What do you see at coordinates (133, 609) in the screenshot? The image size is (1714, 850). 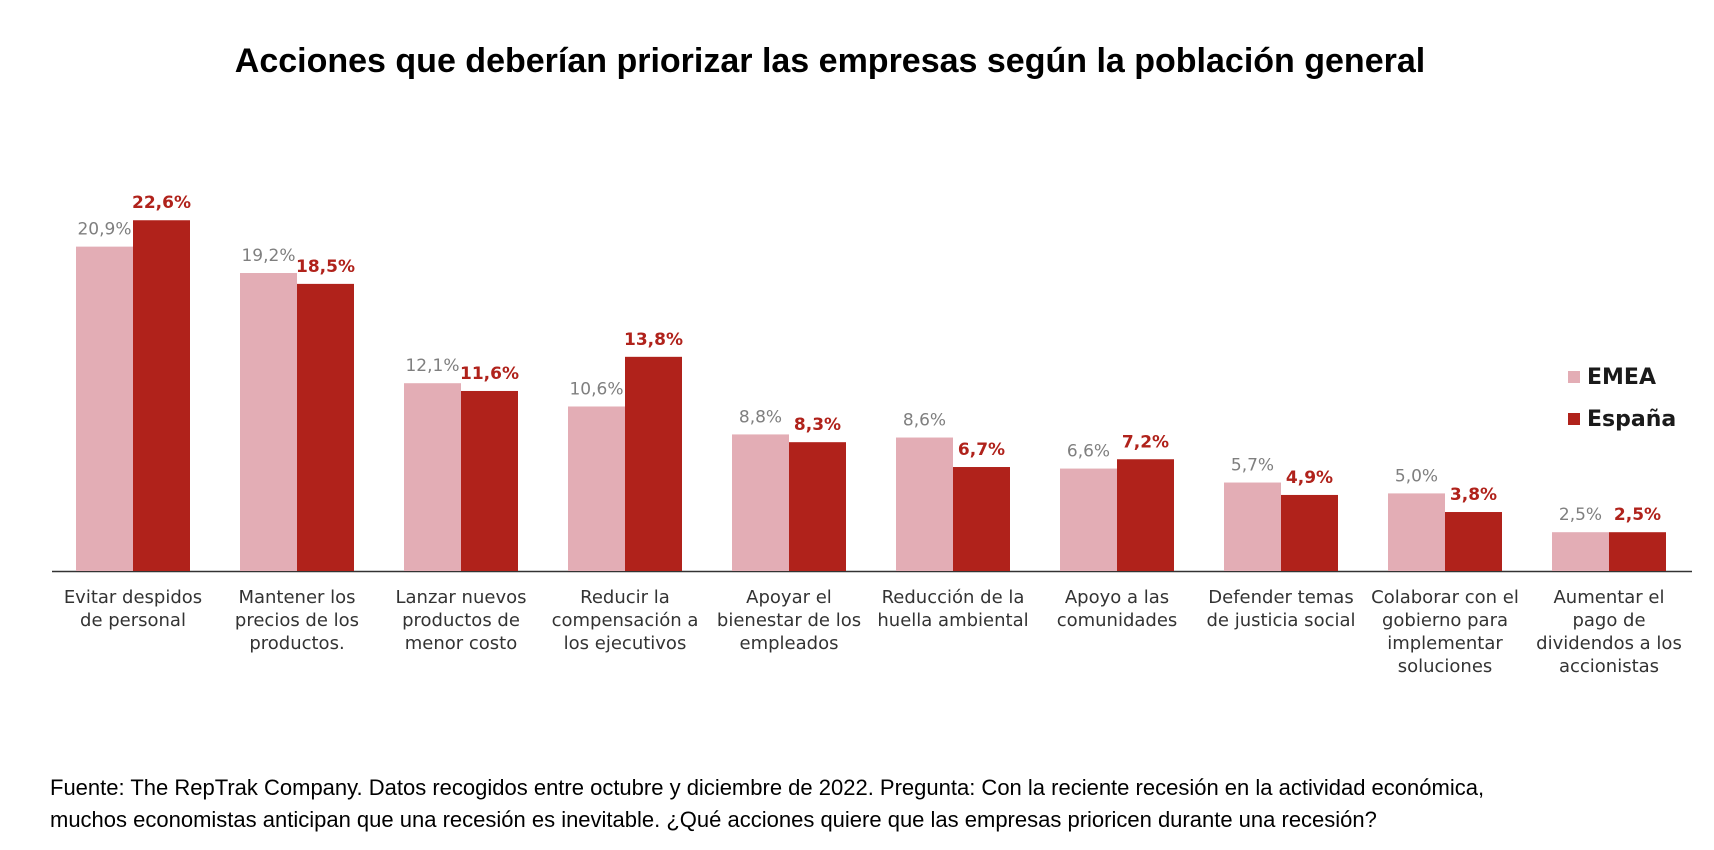 I see `category-label: Evitar despidos de personal` at bounding box center [133, 609].